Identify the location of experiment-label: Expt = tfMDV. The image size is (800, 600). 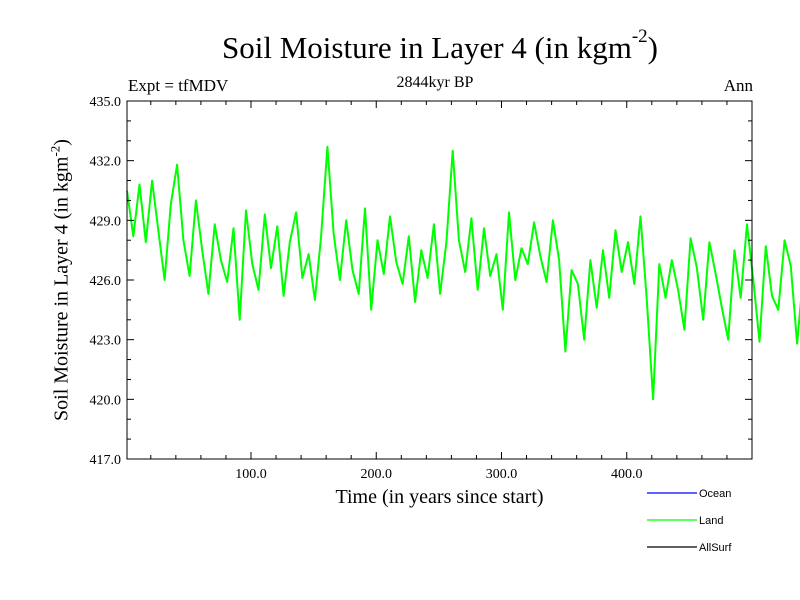
(178, 85).